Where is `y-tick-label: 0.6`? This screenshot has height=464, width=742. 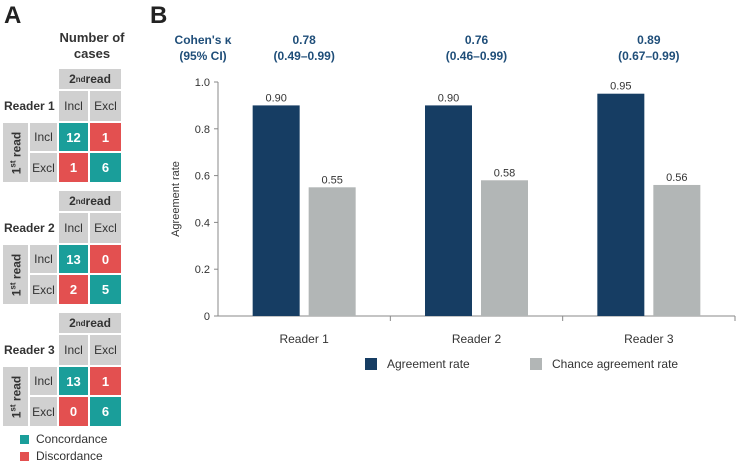
y-tick-label: 0.6 is located at coordinates (202, 177).